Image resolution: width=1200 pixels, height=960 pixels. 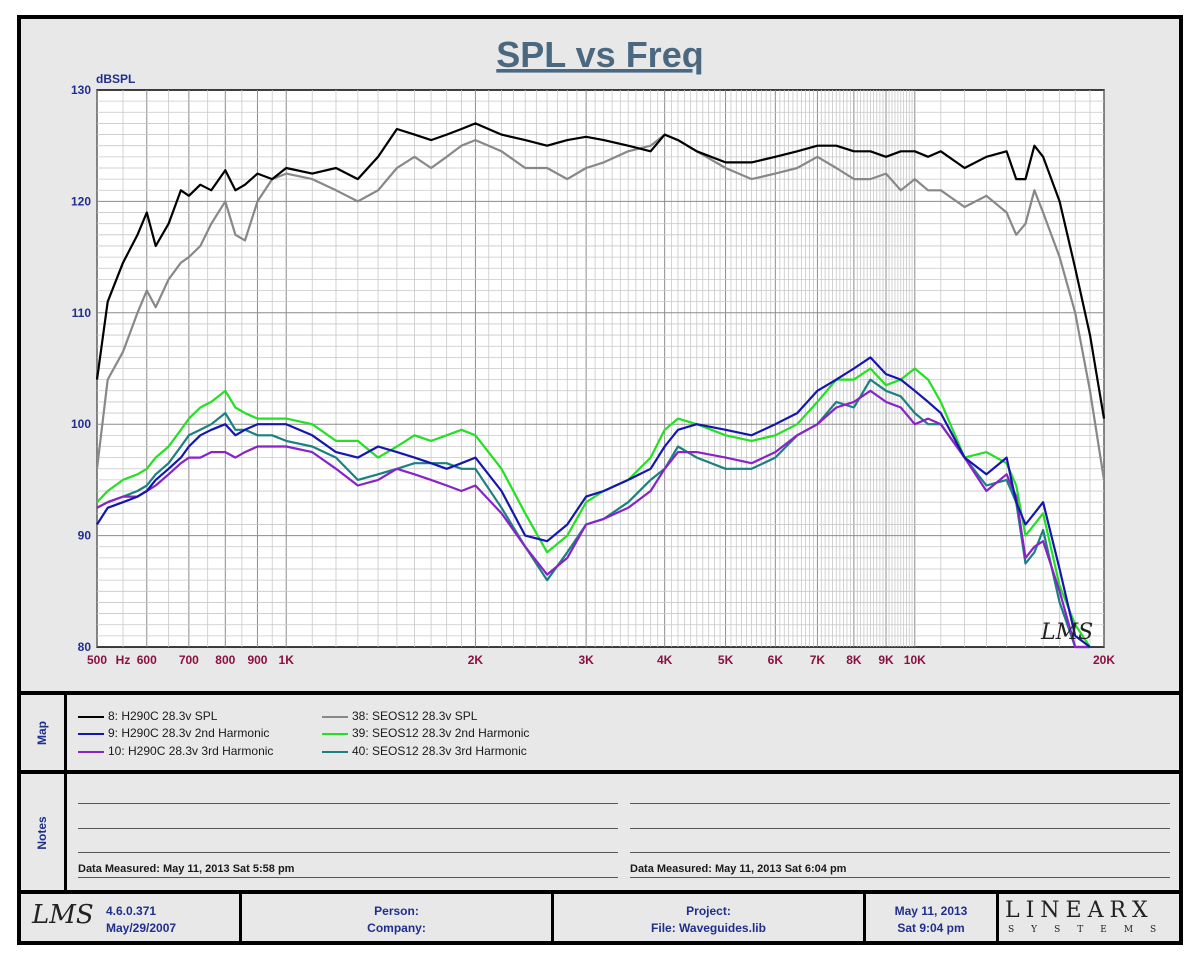 I want to click on legend-item: 40: SEOS12 28.3v 3rd Harmonic, so click(x=424, y=751).